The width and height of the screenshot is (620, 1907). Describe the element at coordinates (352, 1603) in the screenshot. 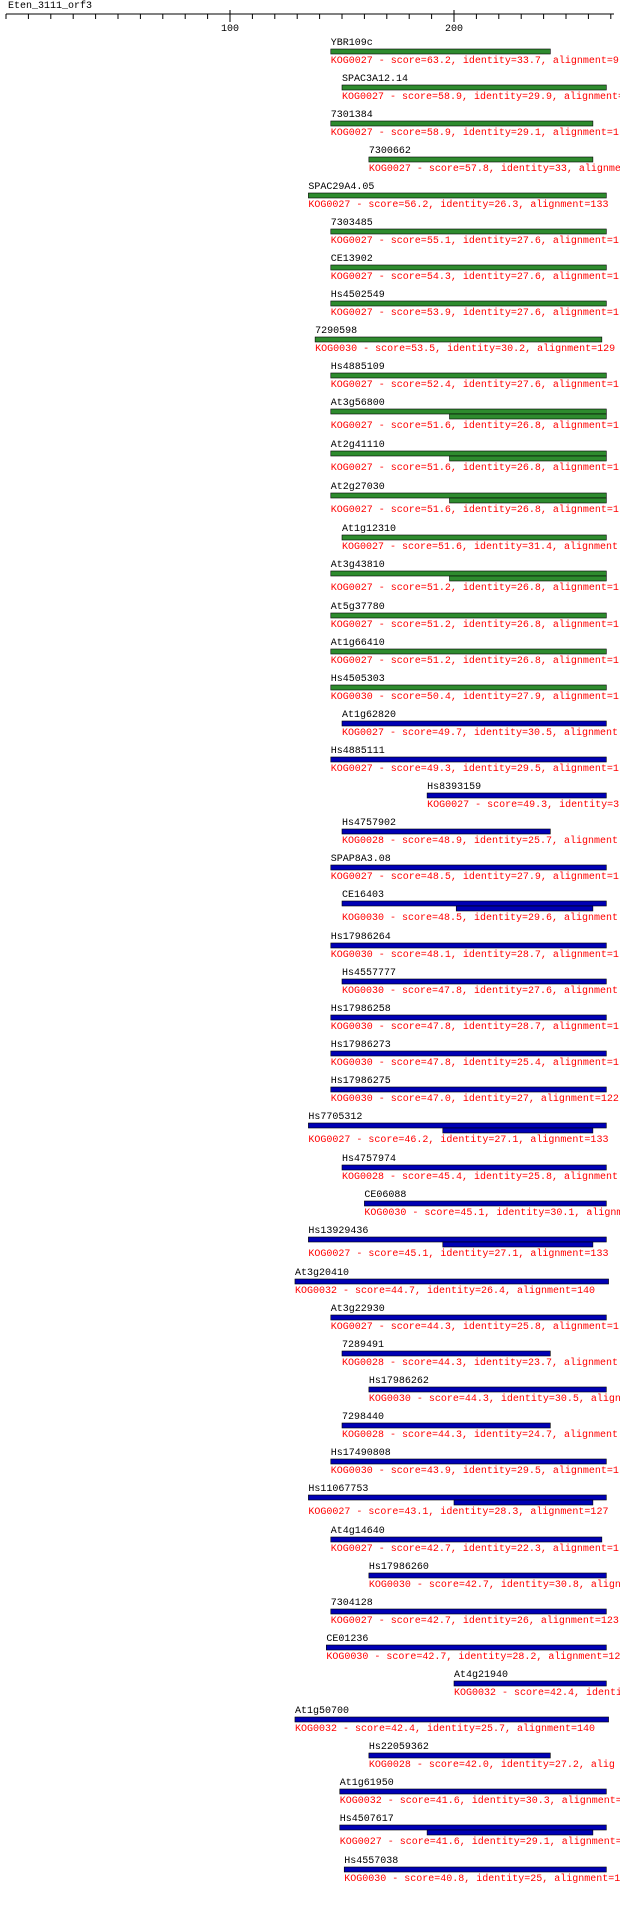

I see `hit-name: 7304128` at that location.